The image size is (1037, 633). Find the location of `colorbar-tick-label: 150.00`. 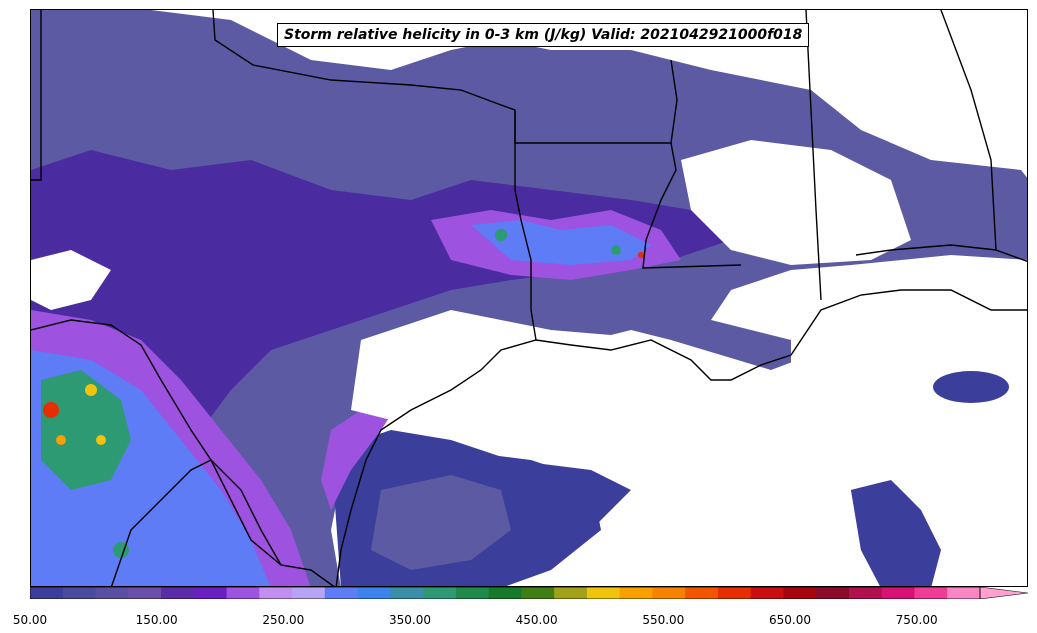

colorbar-tick-label: 150.00 is located at coordinates (156, 620).